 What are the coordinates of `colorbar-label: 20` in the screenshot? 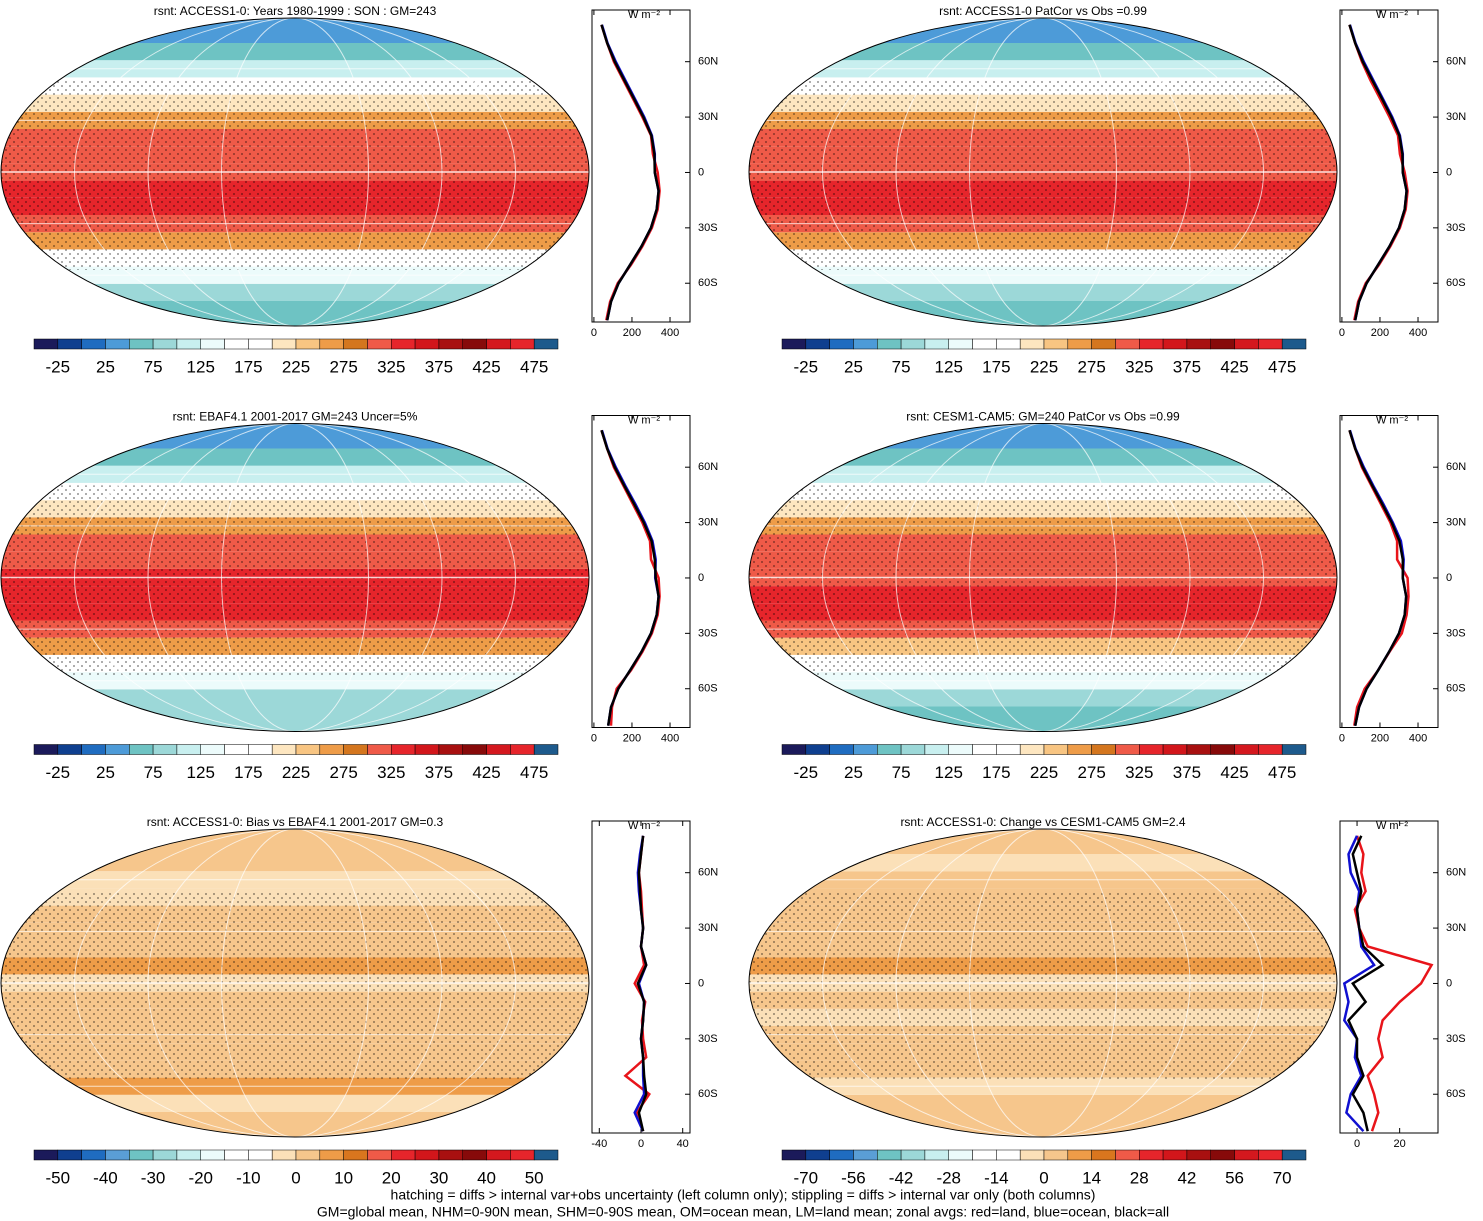 It's located at (391, 1177).